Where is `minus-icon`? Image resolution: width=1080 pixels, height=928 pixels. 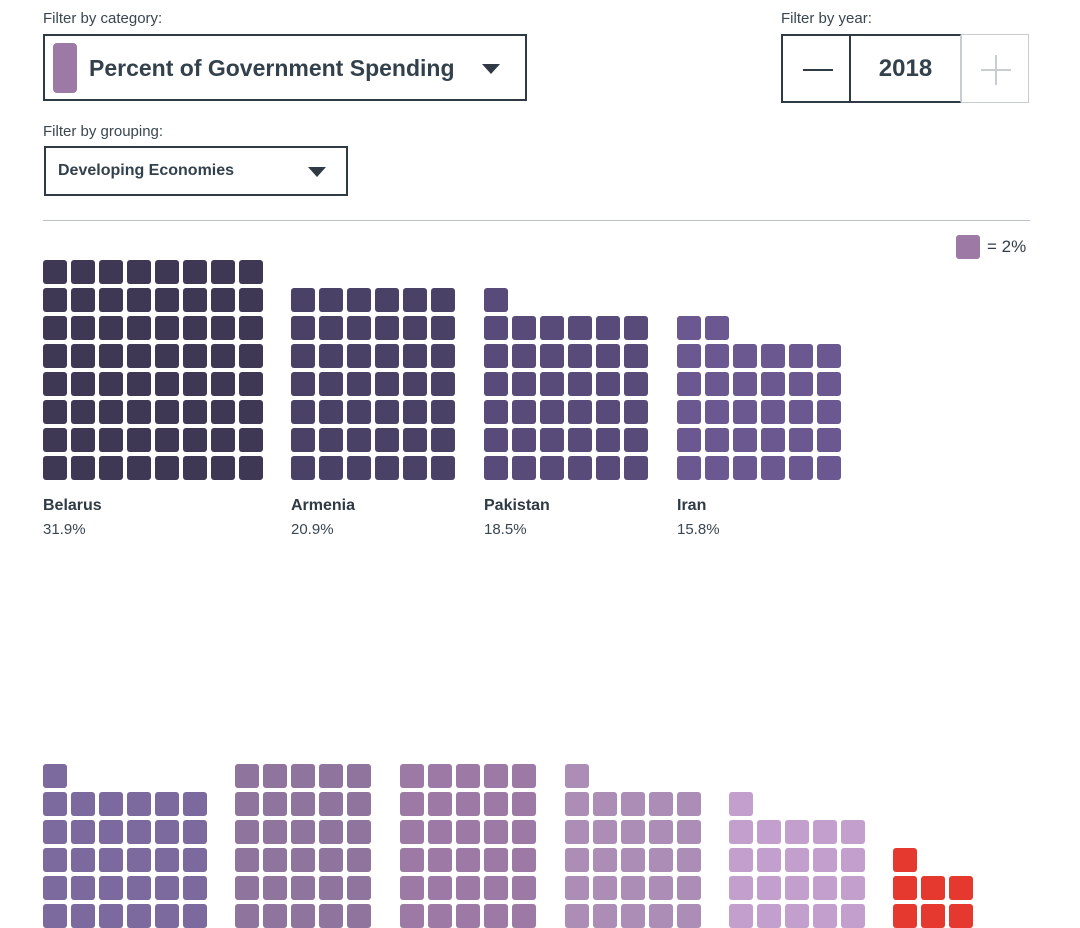
minus-icon is located at coordinates (818, 70).